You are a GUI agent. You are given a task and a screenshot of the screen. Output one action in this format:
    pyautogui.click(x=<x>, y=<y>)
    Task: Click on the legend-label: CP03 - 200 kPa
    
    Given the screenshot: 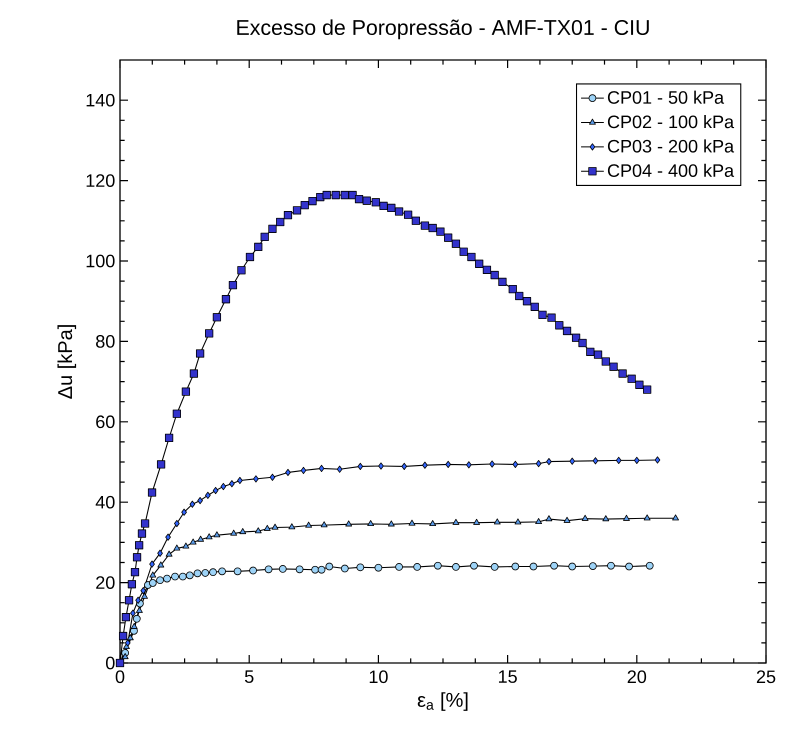 What is the action you would take?
    pyautogui.click(x=671, y=146)
    